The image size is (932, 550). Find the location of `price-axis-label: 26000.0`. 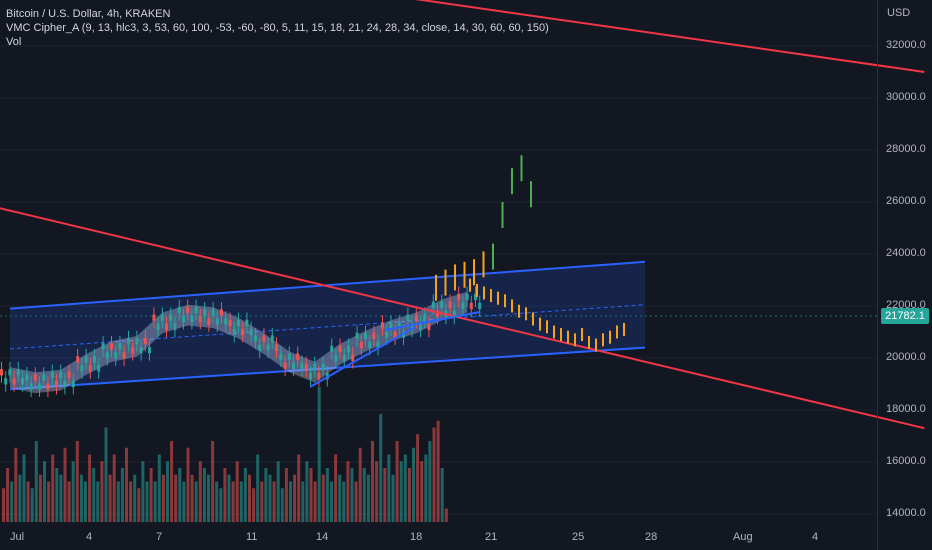

price-axis-label: 26000.0 is located at coordinates (906, 201).